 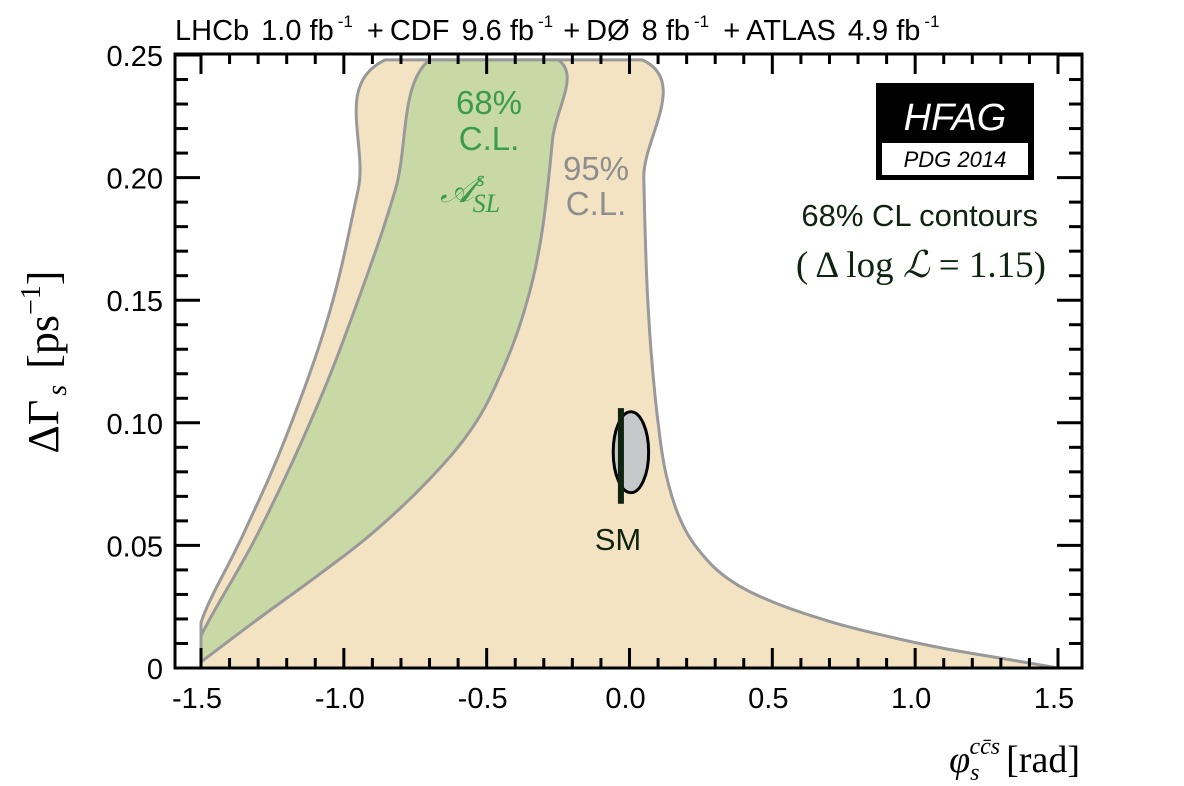 I want to click on y-tick-label: 0.05, so click(x=135, y=547).